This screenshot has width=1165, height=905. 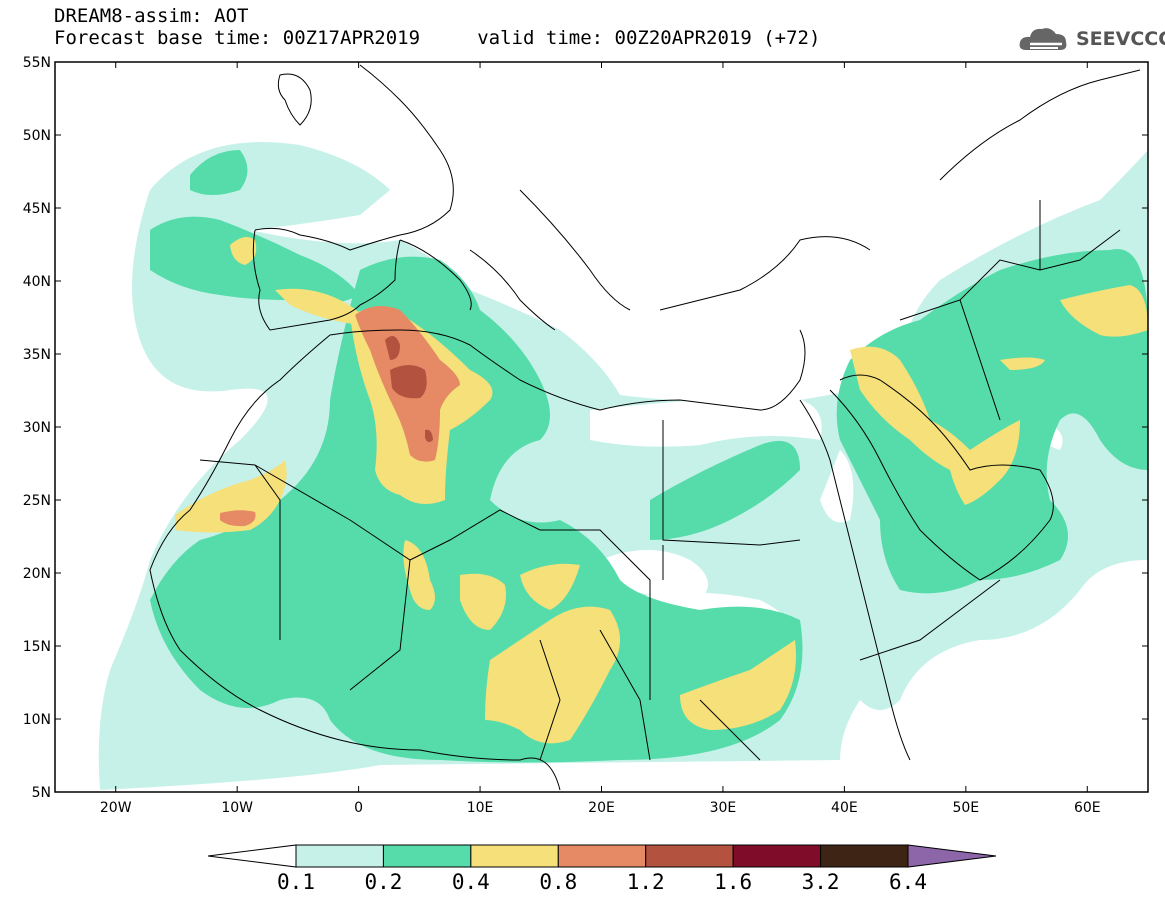 What do you see at coordinates (723, 808) in the screenshot?
I see `lon-label: 30E` at bounding box center [723, 808].